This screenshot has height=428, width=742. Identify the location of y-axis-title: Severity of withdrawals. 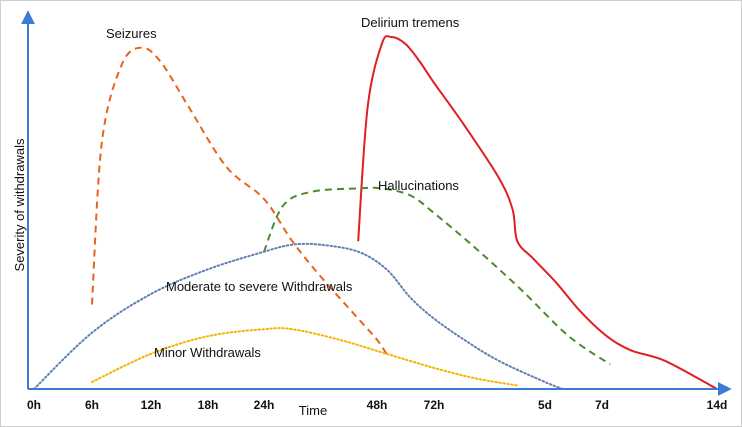
(19, 204).